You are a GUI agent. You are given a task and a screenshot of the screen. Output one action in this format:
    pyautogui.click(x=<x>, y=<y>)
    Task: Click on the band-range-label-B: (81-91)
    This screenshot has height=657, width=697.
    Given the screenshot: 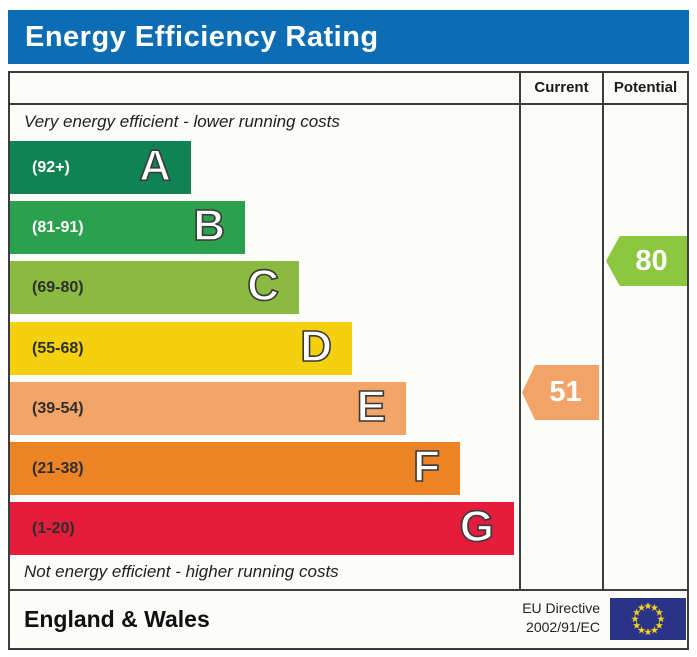 What is the action you would take?
    pyautogui.click(x=58, y=227)
    